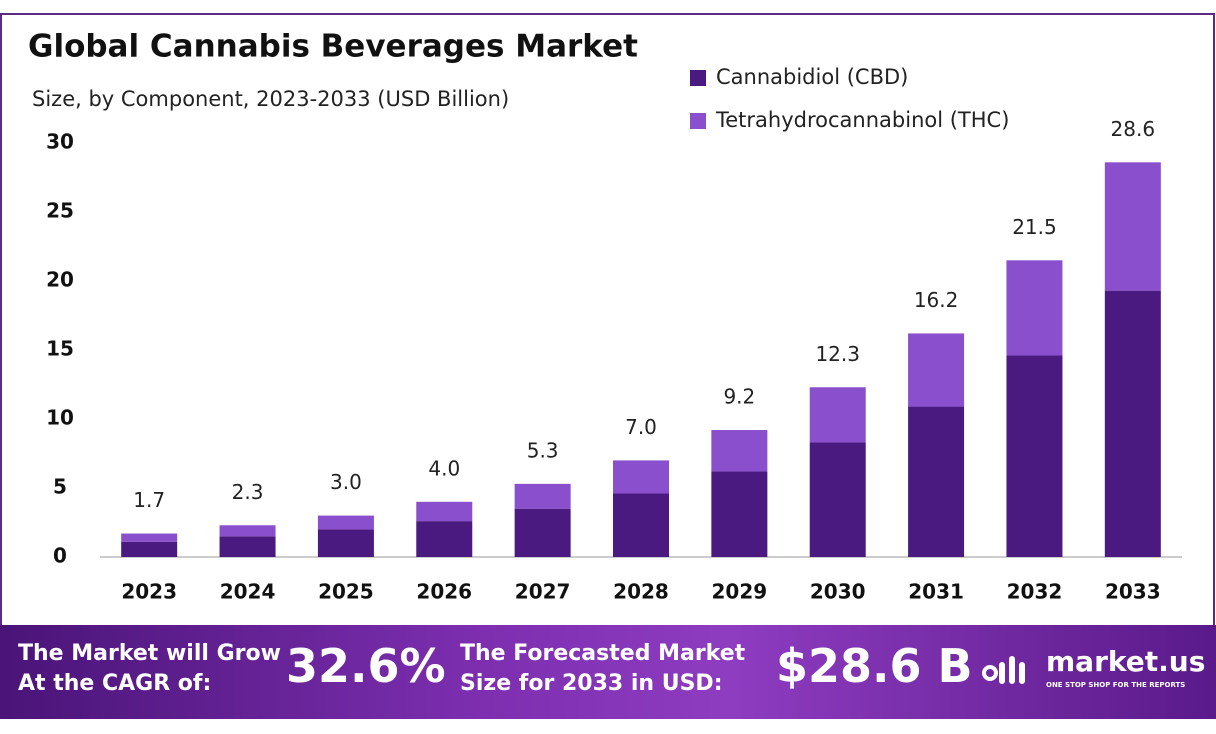  What do you see at coordinates (591, 683) in the screenshot?
I see `forecast-text: Size for 2033 in USD:` at bounding box center [591, 683].